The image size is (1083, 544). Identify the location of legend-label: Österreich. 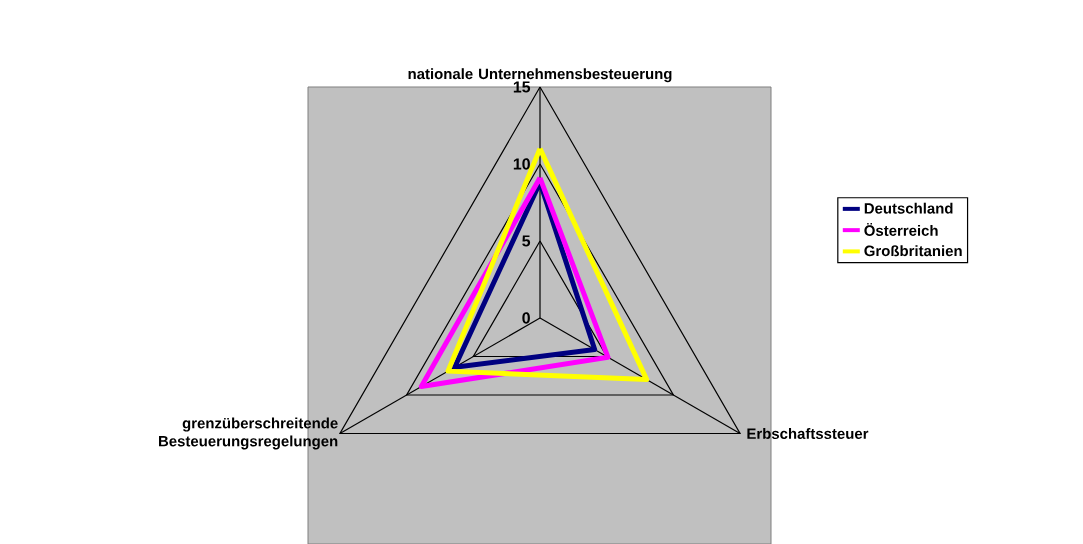
(901, 229).